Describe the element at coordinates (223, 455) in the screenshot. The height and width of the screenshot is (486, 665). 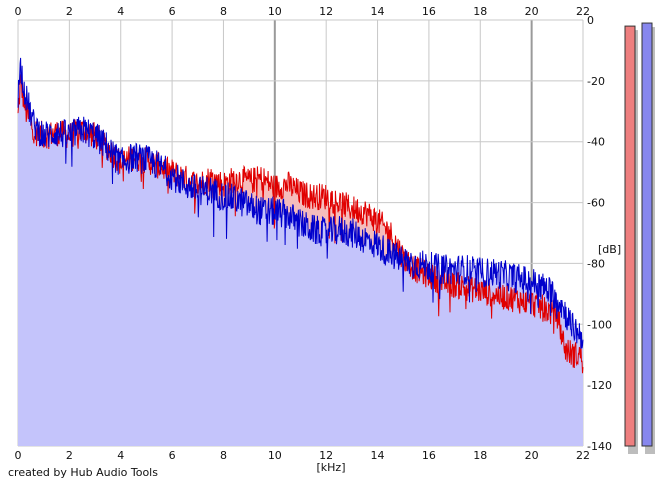
I see `x-tick-label-bottom: 8` at that location.